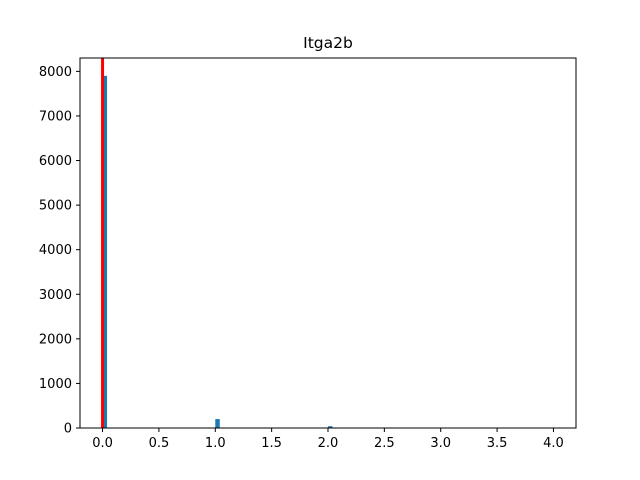  I want to click on x-tick-label: 2.5, so click(384, 443).